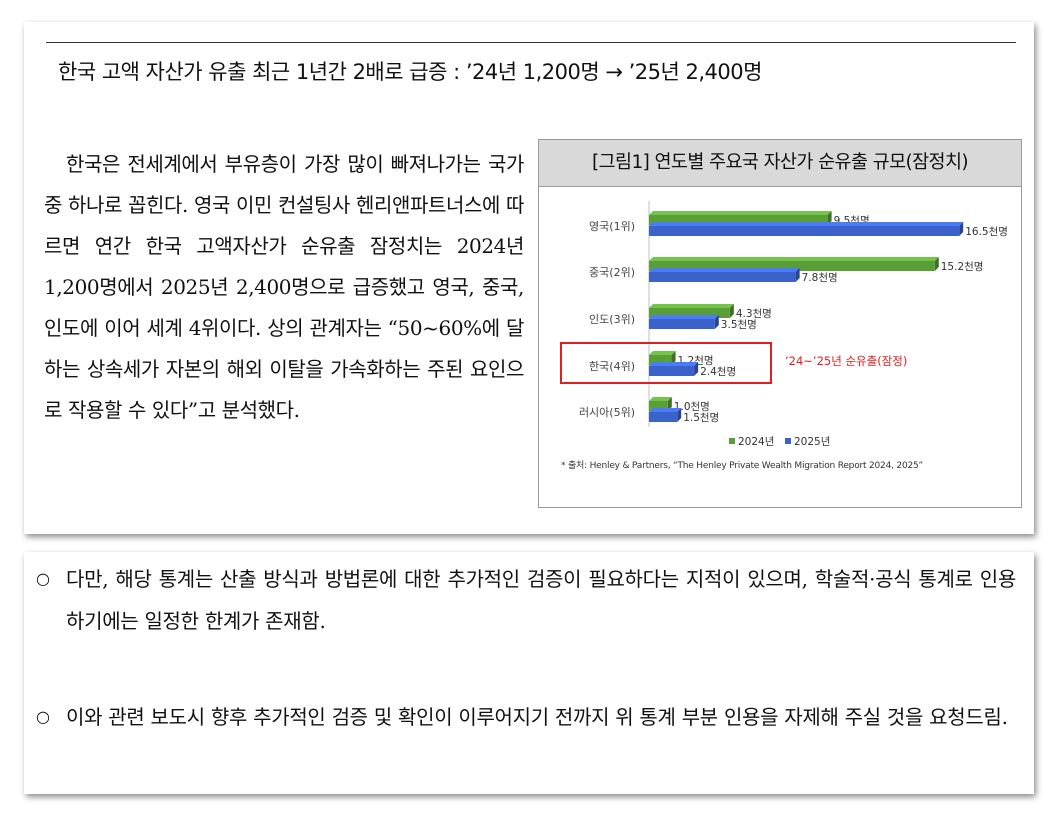 This screenshot has height=824, width=1058. What do you see at coordinates (820, 278) in the screenshot?
I see `data-label: 7.8천명` at bounding box center [820, 278].